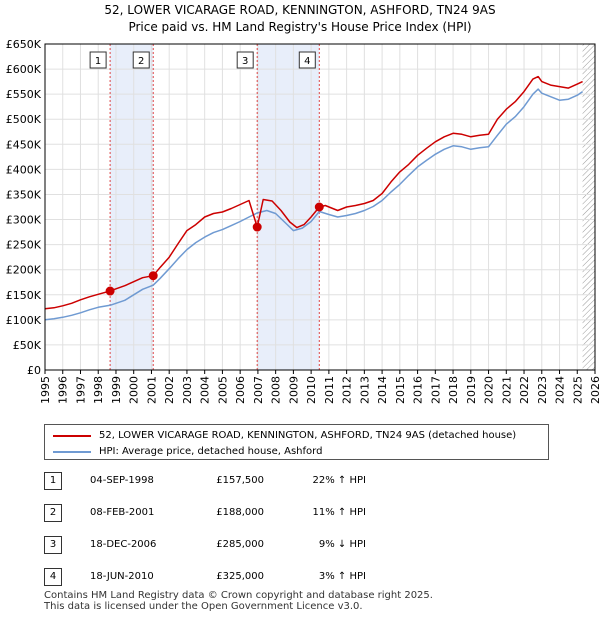 Image resolution: width=600 pixels, height=620 pixels. Describe the element at coordinates (542, 390) in the screenshot. I see `x-tick-label: 2023` at that location.